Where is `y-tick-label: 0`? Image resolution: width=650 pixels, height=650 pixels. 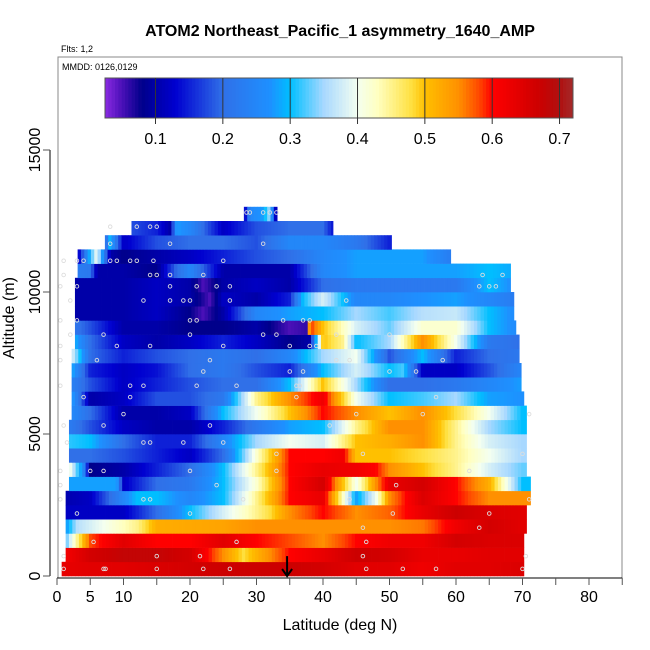 y-tick-label: 0 is located at coordinates (35, 575).